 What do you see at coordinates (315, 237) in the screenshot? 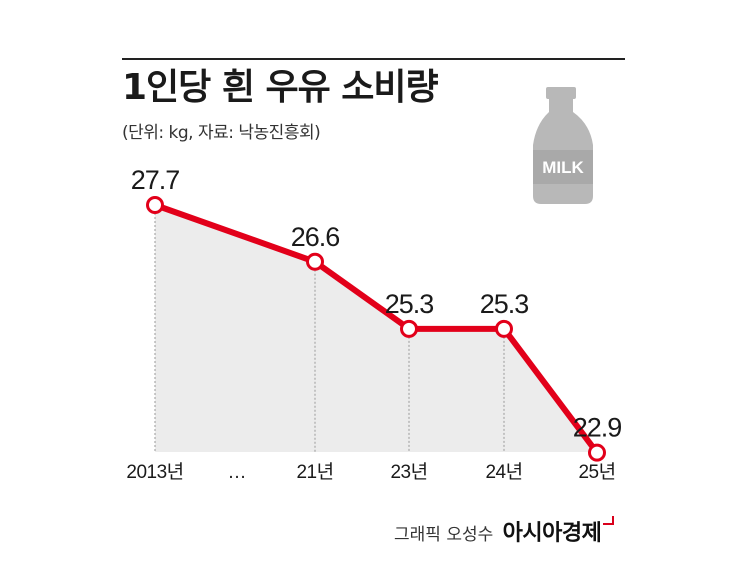
I see `data-label-1: 26.6` at bounding box center [315, 237].